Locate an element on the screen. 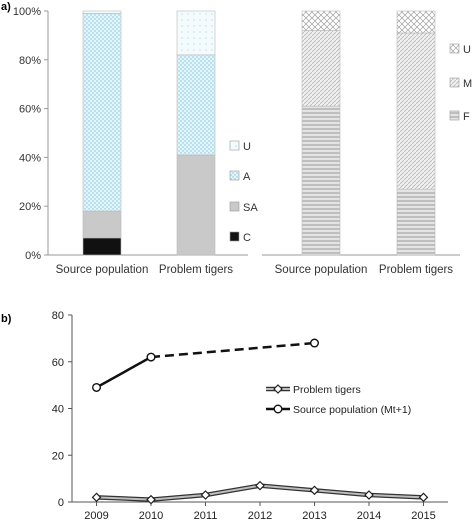  y-tick-label: 0 is located at coordinates (61, 503).